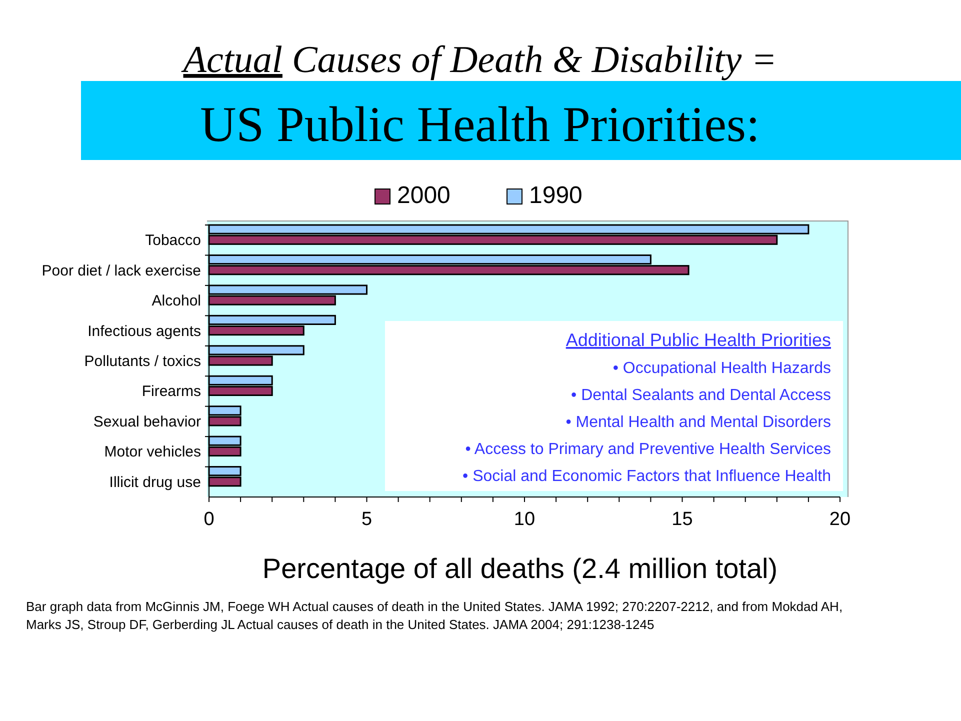  I want to click on annotation: Additional Public Health Priorities, so click(698, 340).